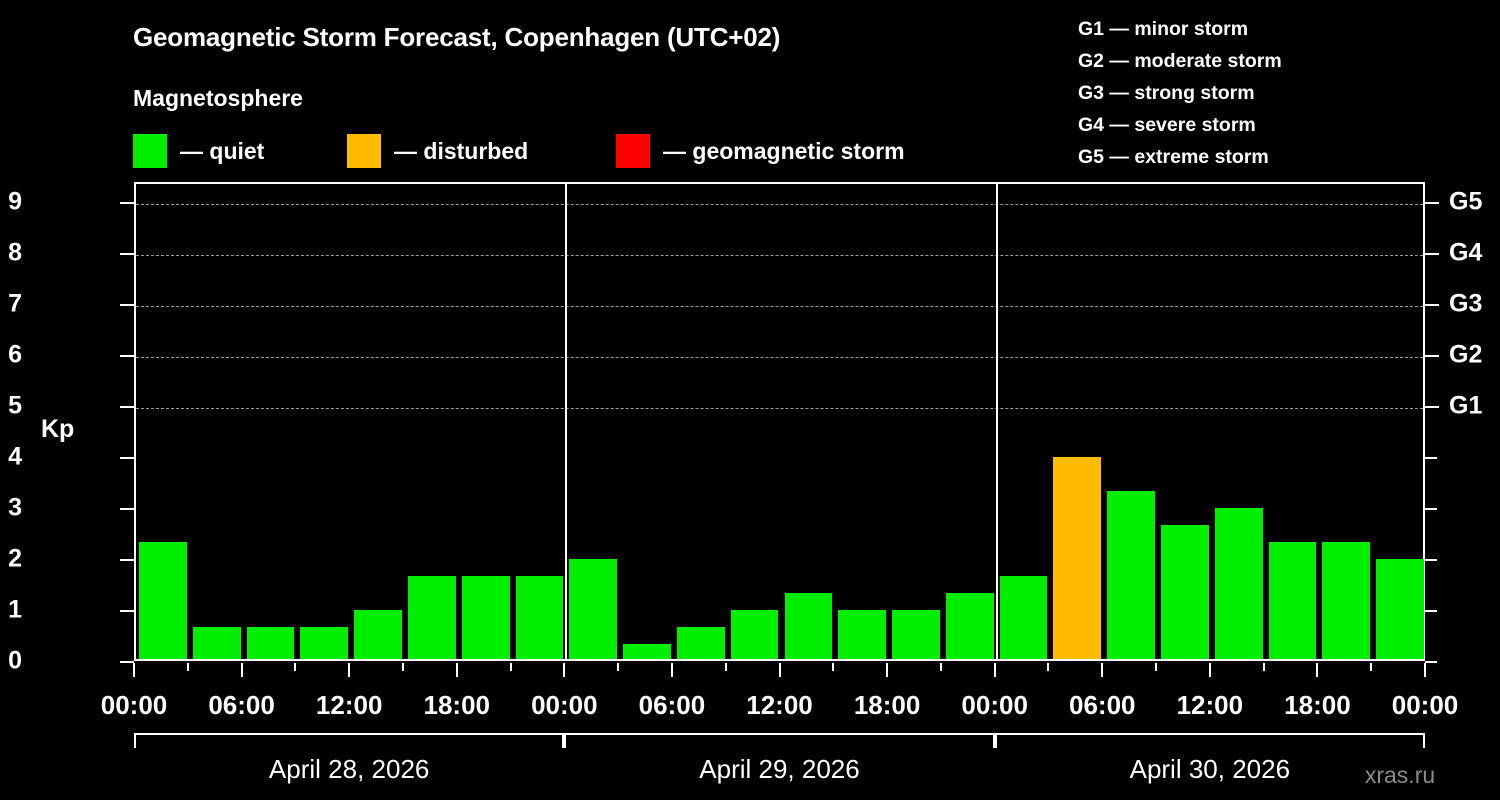  I want to click on disturbed-legend-text: — disturbed, so click(461, 150).